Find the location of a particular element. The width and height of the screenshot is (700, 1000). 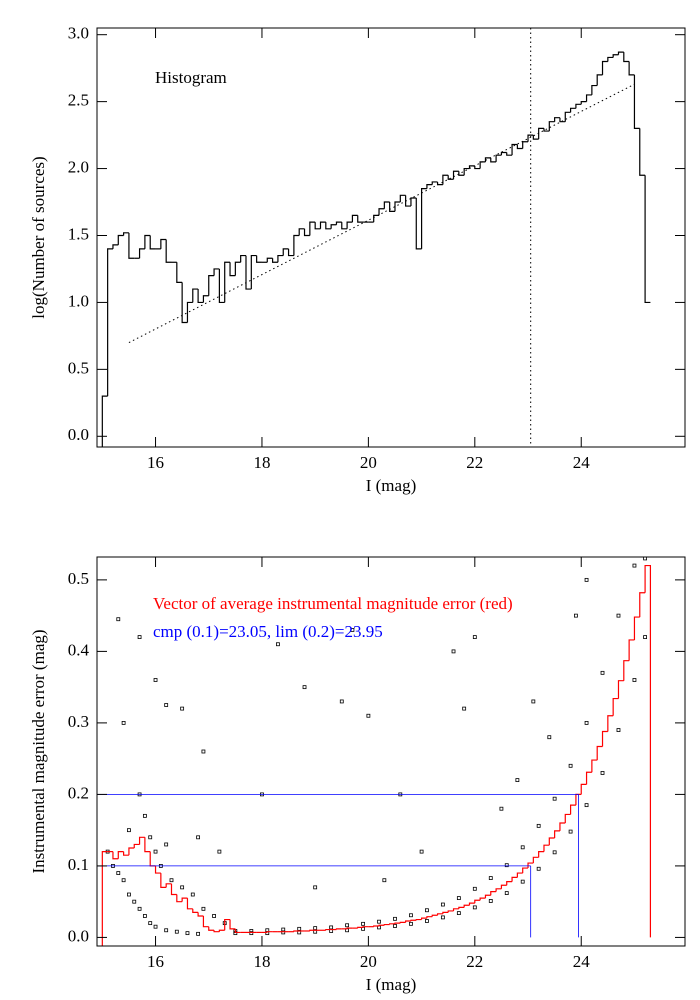

x-tick-label: 22 is located at coordinates (474, 961).